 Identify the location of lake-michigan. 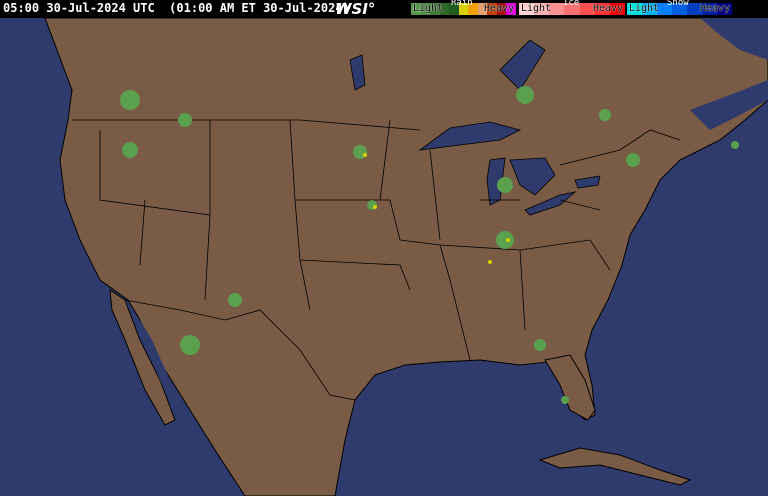
(496, 181).